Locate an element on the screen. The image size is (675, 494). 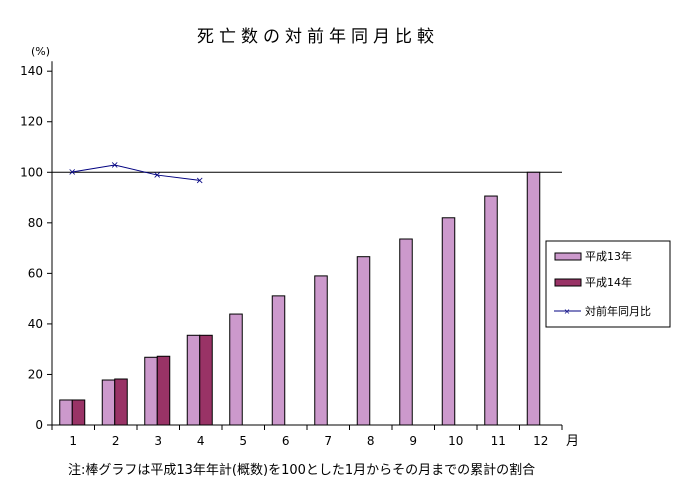
ratio-point-month-1: × is located at coordinates (72, 172).